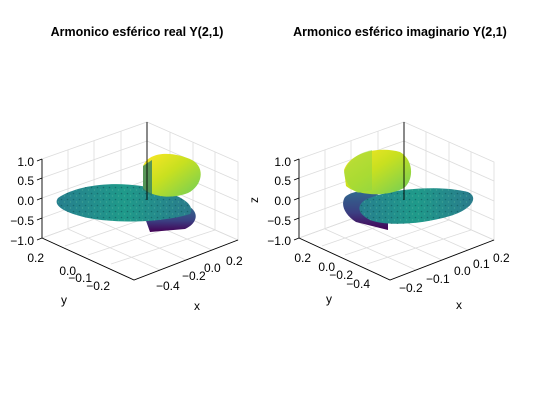 The width and height of the screenshot is (538, 403). I want to click on panel-2-y-ticks: 0.2 0.0 −0.2 −0.4, so click(332, 271).